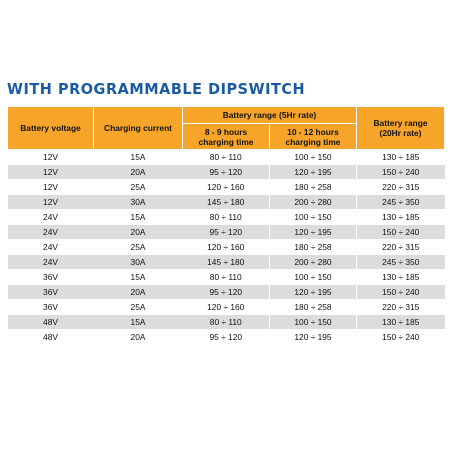 This screenshot has height=450, width=450. Describe the element at coordinates (156, 89) in the screenshot. I see `page-title: WITH PROGRAMMABLE DIPSWITCH` at that location.